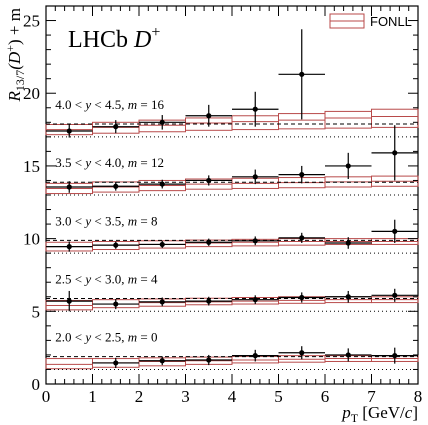  I want to click on label-offset: = 4, so click(147, 279).